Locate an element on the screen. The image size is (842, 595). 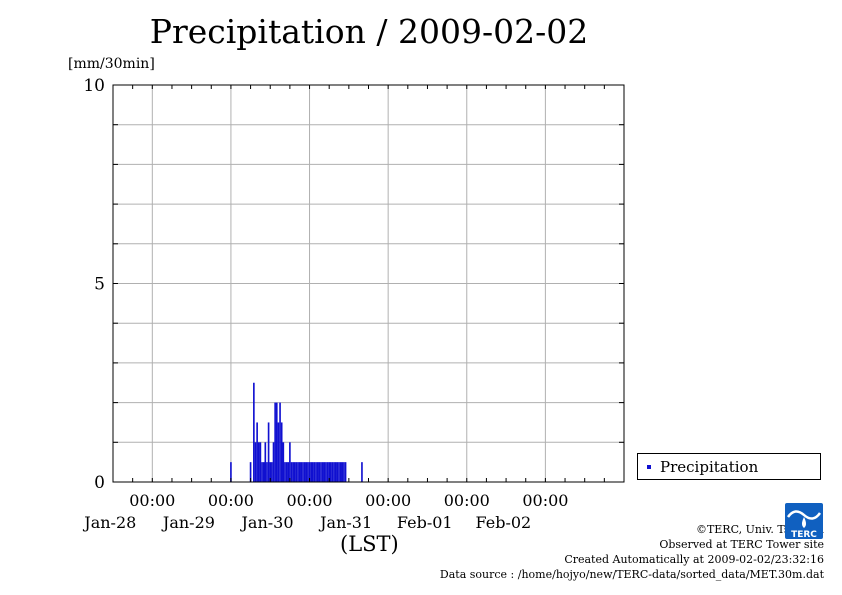
x-tick-label-date: Feb-02 is located at coordinates (504, 522).